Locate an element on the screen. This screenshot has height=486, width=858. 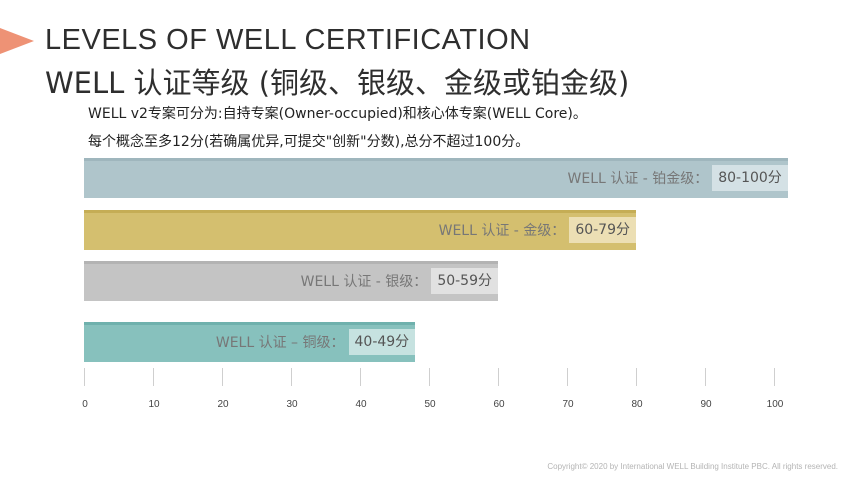
bar-0: WELL 认证 - 铂金级： 80-100分 is located at coordinates (436, 178).